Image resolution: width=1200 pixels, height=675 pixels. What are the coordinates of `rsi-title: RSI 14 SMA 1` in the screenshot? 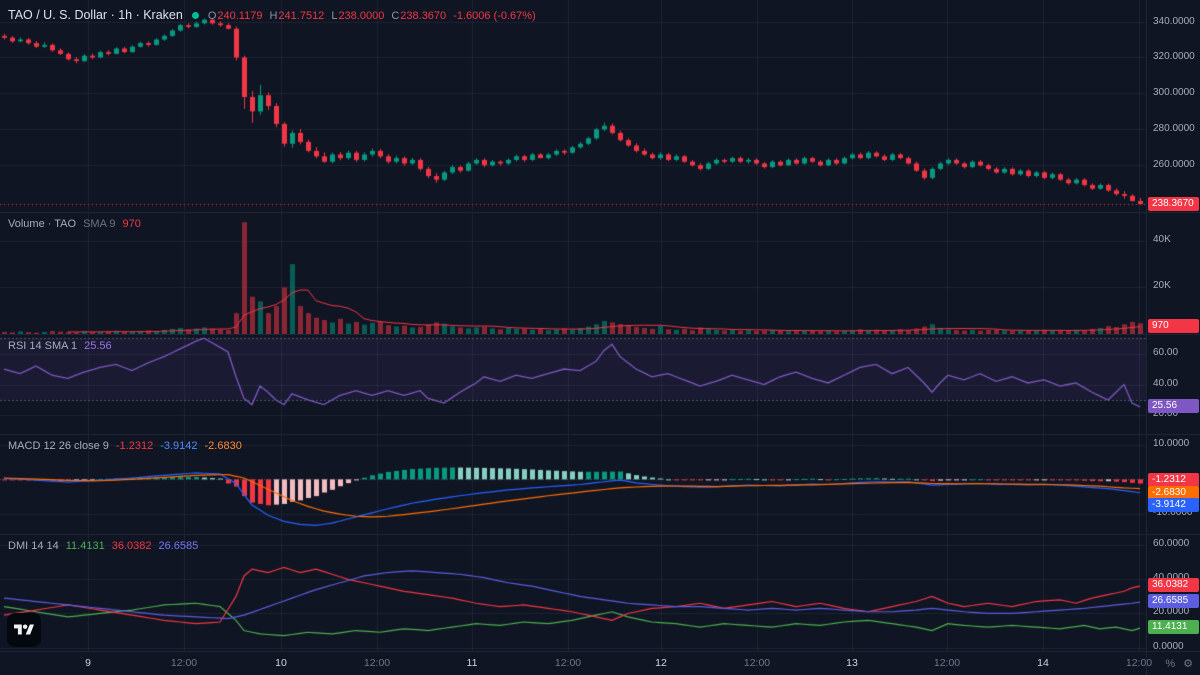 It's located at (43, 346).